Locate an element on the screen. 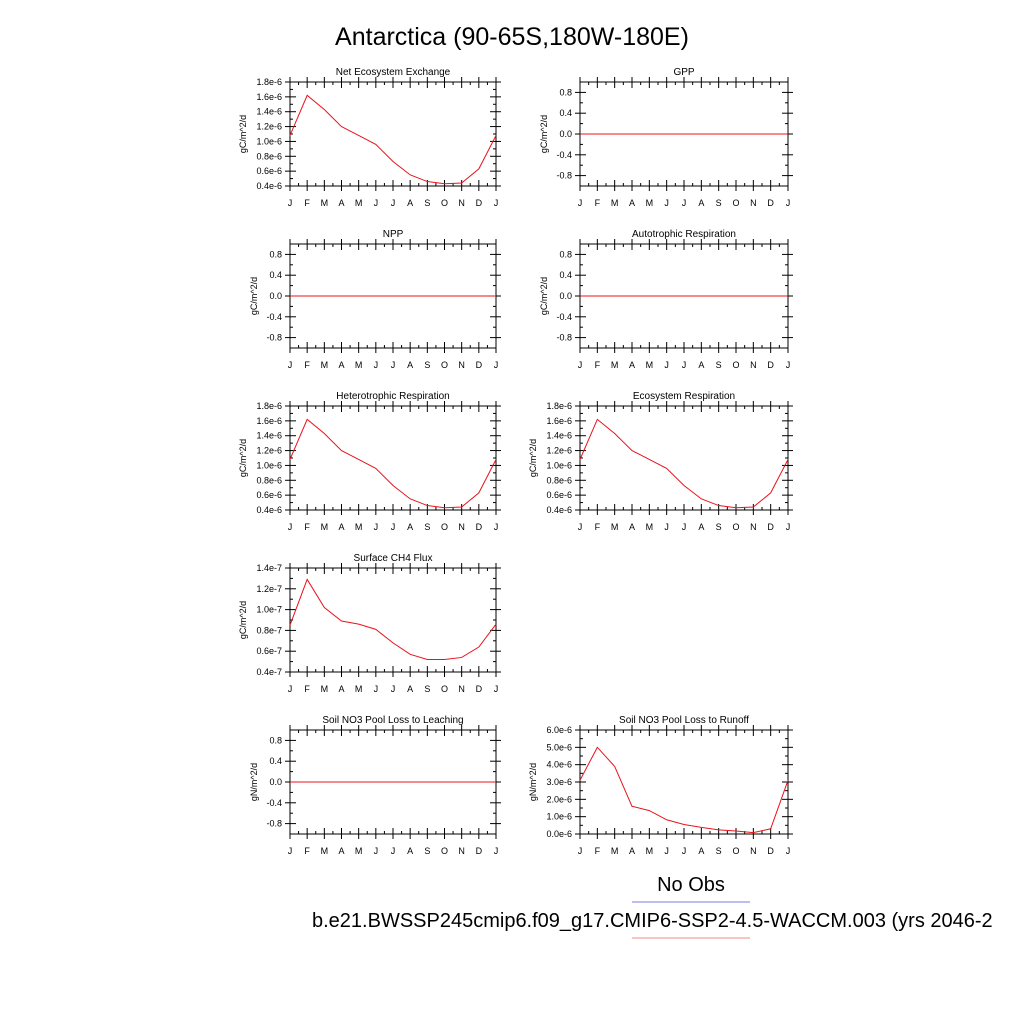 This screenshot has width=1024, height=1024. y-tick-label: 1.4e-6 is located at coordinates (559, 436).